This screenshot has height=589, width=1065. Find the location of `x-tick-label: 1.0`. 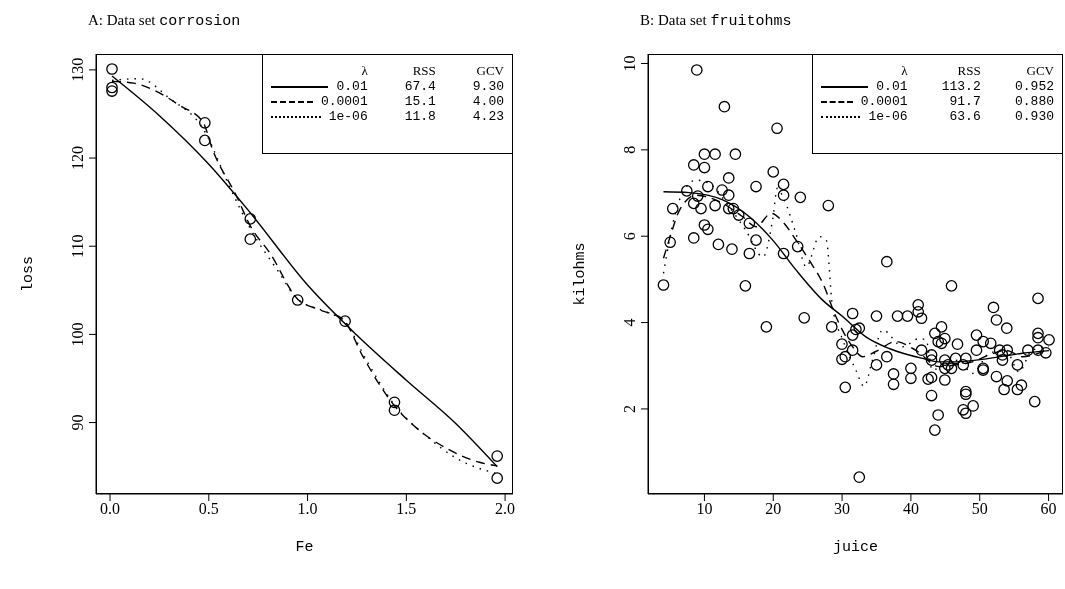

x-tick-label: 1.0 is located at coordinates (307, 509).